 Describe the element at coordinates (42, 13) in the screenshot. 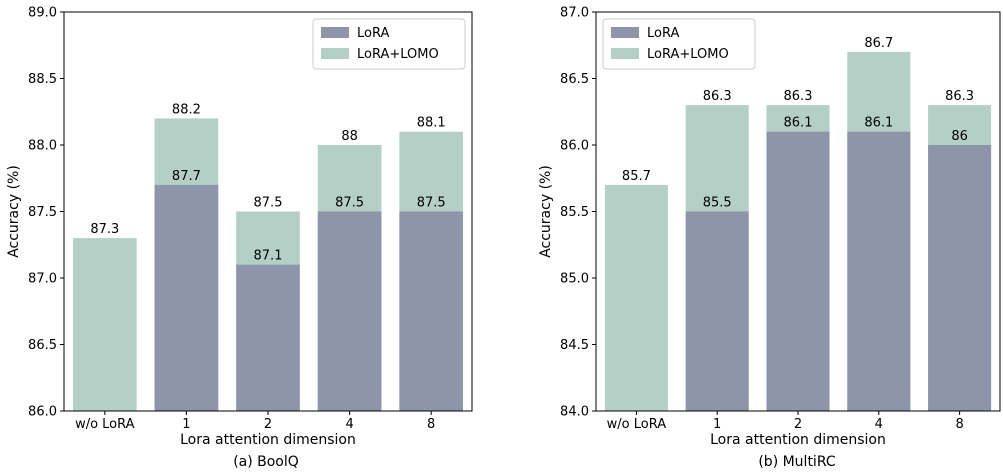

I see `y-tick-label: 89.0` at that location.